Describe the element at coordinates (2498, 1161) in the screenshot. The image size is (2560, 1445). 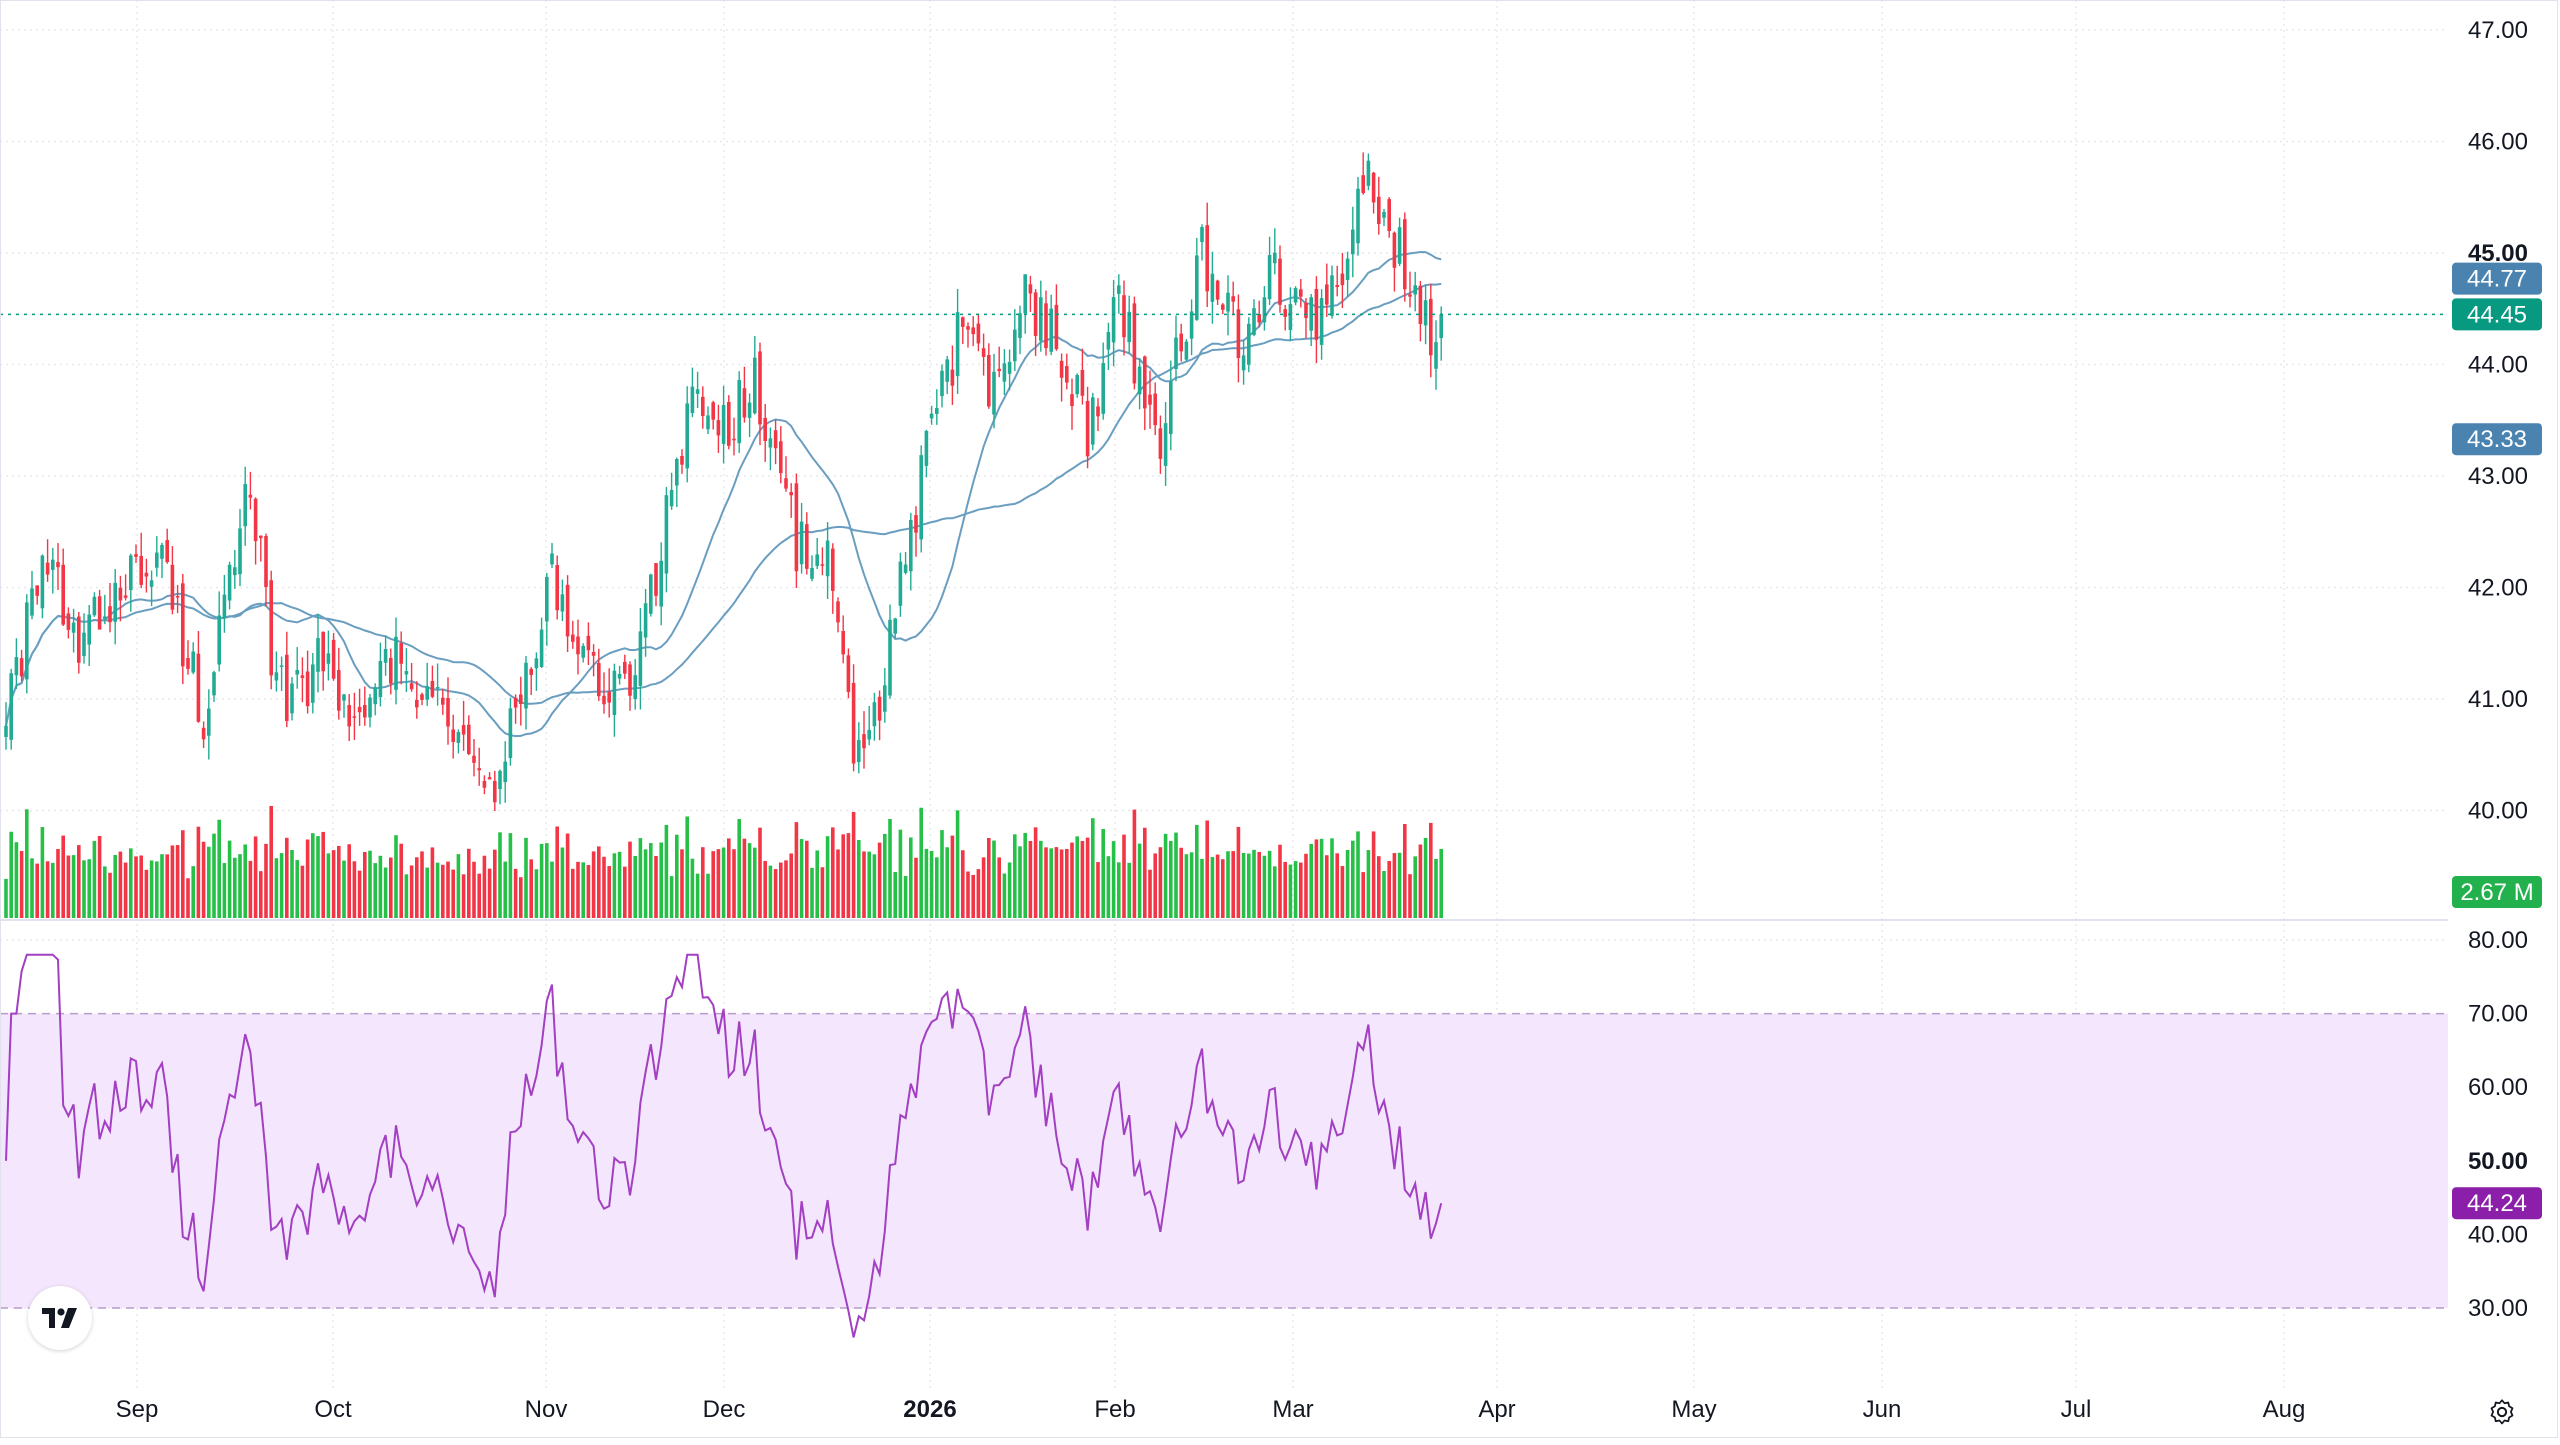
I see `rsi-tick: 50.00` at that location.